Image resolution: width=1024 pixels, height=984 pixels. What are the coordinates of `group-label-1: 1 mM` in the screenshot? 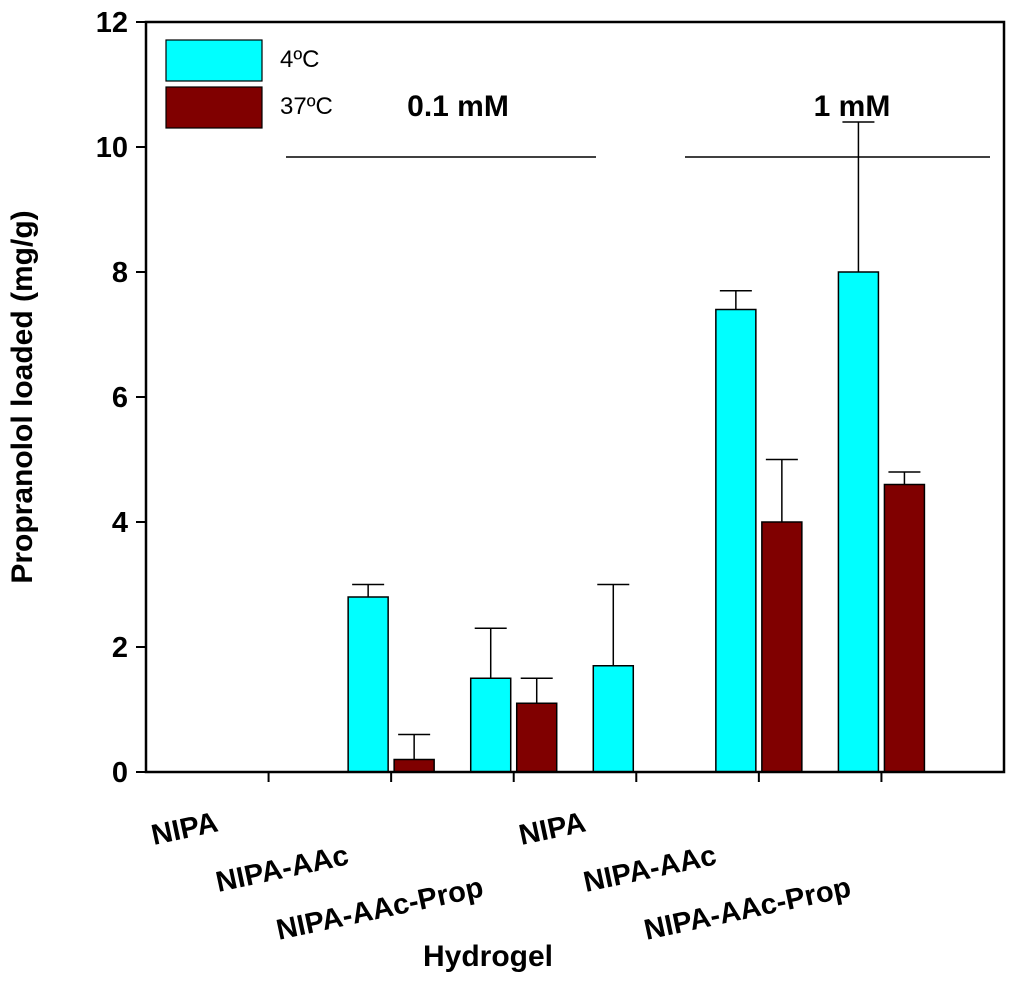 It's located at (852, 106).